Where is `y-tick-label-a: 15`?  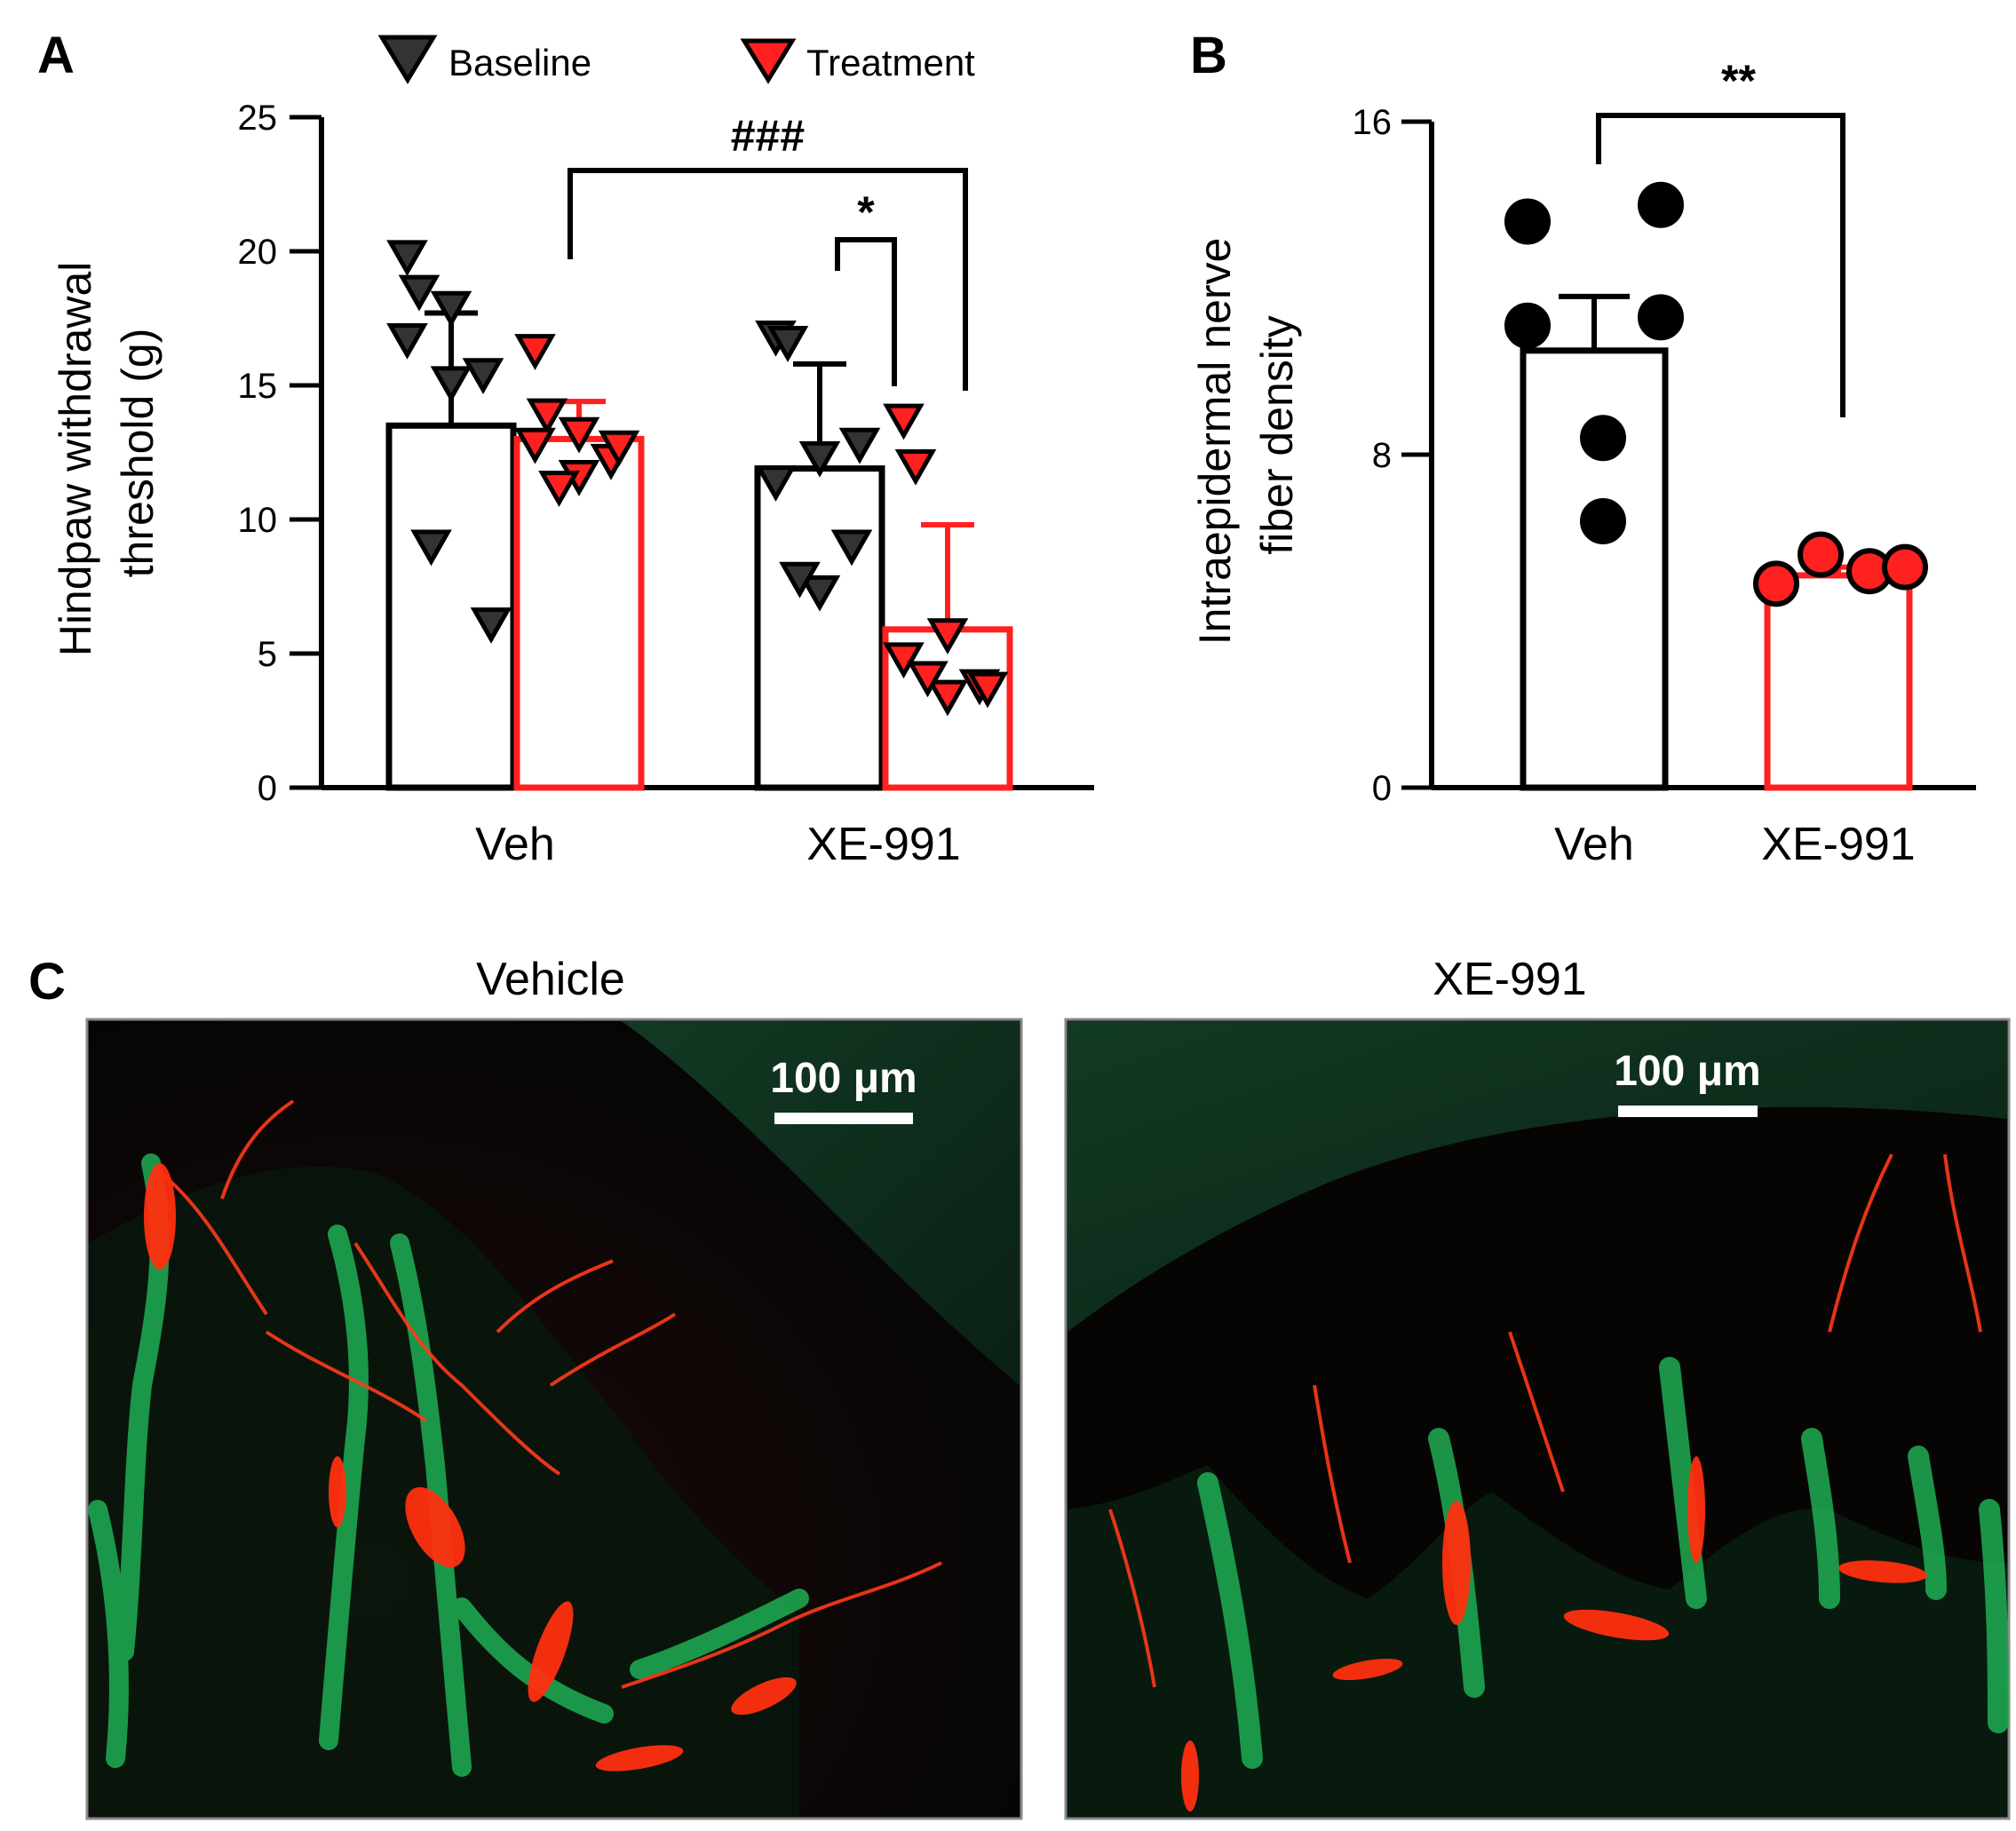
y-tick-label-a: 15 is located at coordinates (258, 386).